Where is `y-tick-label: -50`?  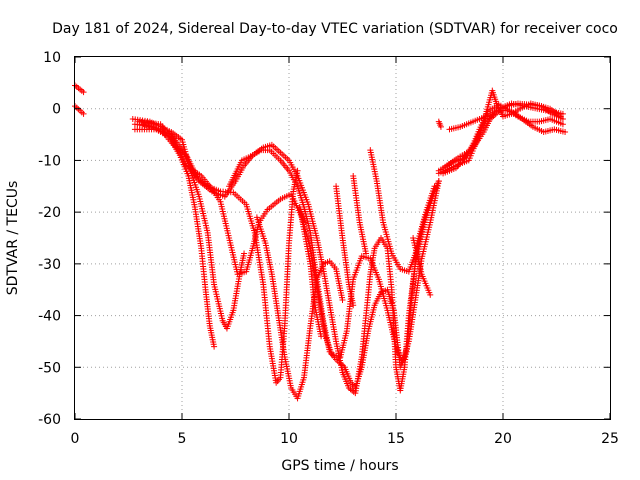
y-tick-label: -50 is located at coordinates (49, 368).